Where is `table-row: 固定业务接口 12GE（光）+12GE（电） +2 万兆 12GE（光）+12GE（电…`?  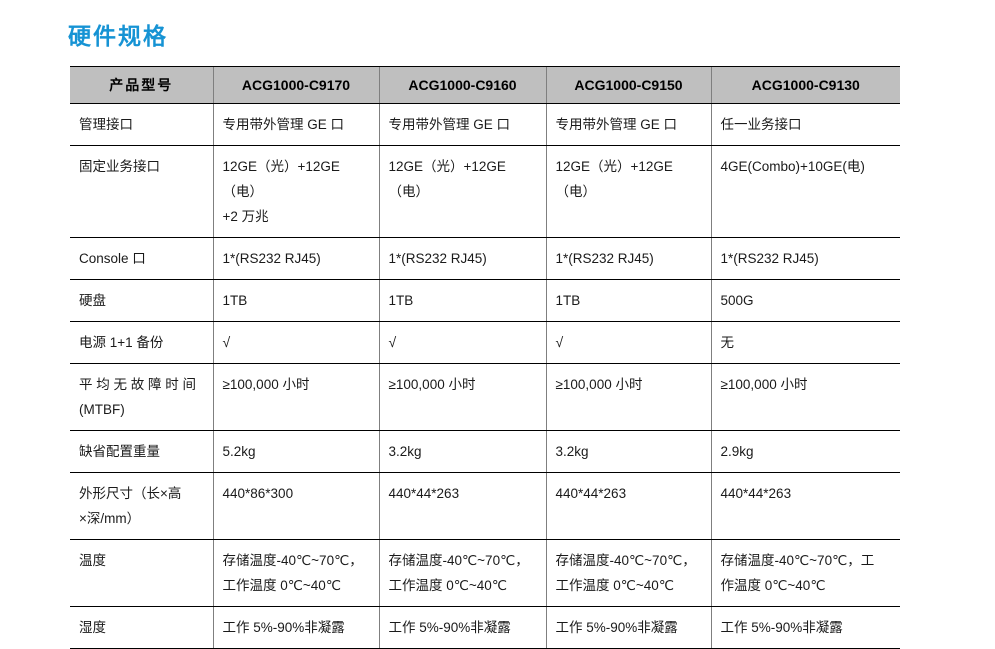 table-row: 固定业务接口 12GE（光）+12GE（电） +2 万兆 12GE（光）+12GE（电… is located at coordinates (485, 191).